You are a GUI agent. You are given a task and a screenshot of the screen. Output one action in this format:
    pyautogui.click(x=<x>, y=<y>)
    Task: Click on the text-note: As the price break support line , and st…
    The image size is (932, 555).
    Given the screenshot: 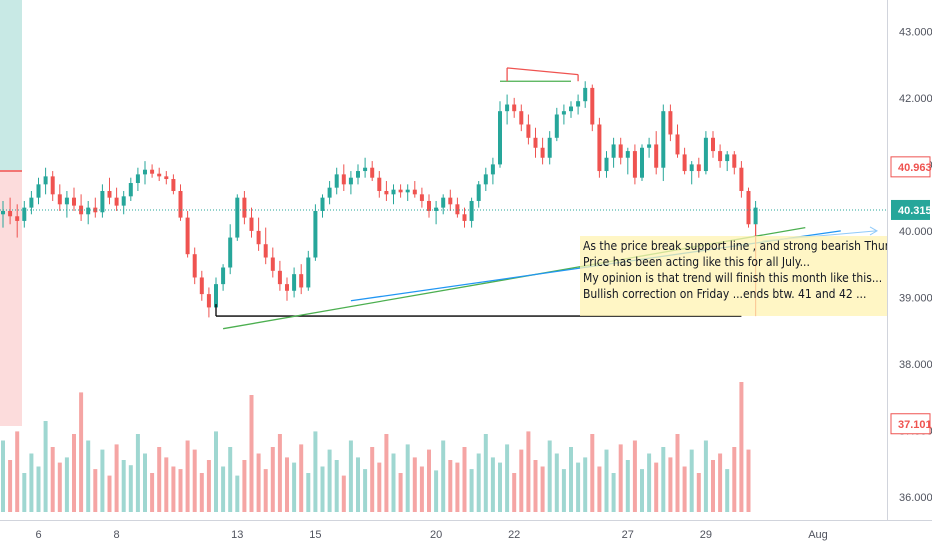 What is the action you would take?
    pyautogui.click(x=733, y=276)
    